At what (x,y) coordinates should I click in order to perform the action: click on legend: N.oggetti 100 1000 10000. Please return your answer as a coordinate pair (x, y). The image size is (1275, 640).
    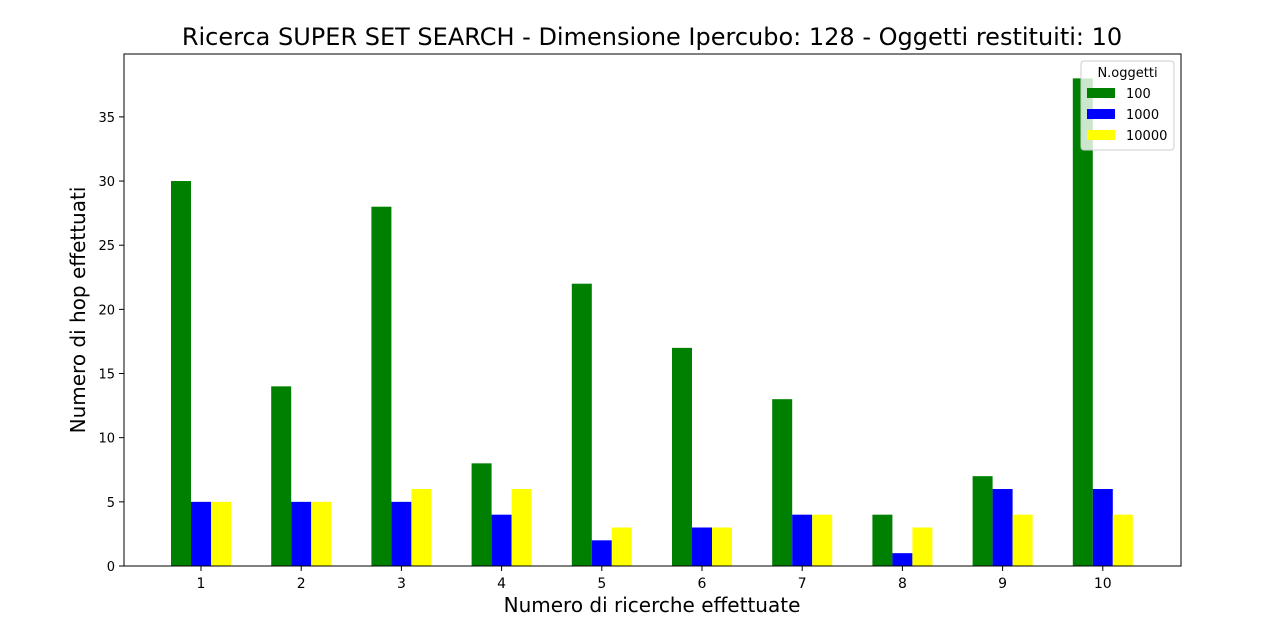
    Looking at the image, I should click on (1127, 105).